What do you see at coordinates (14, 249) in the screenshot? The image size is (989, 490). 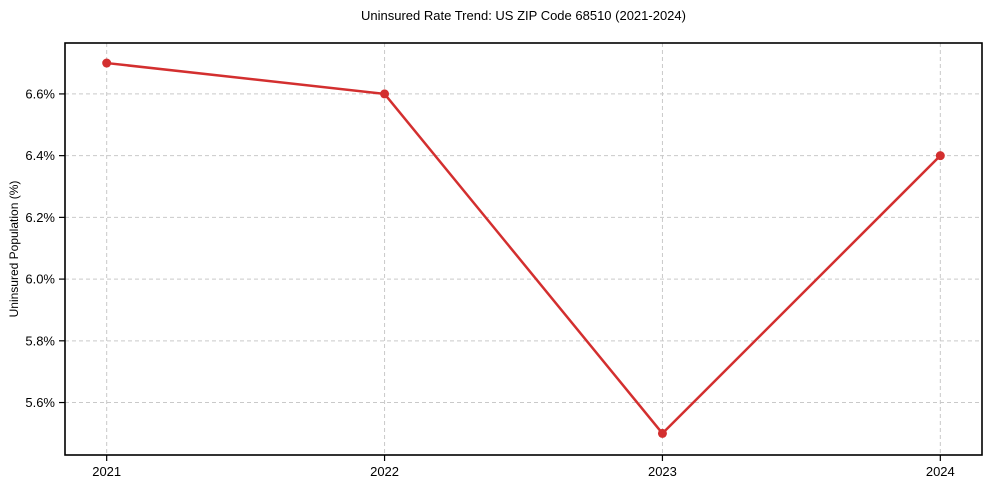 I see `y-axis-label: Uninsured Population (%)` at bounding box center [14, 249].